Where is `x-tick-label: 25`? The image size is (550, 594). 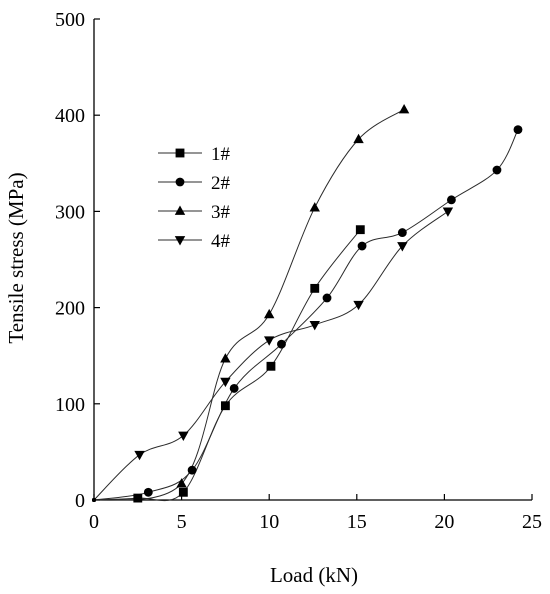
x-tick-label: 25 is located at coordinates (532, 522).